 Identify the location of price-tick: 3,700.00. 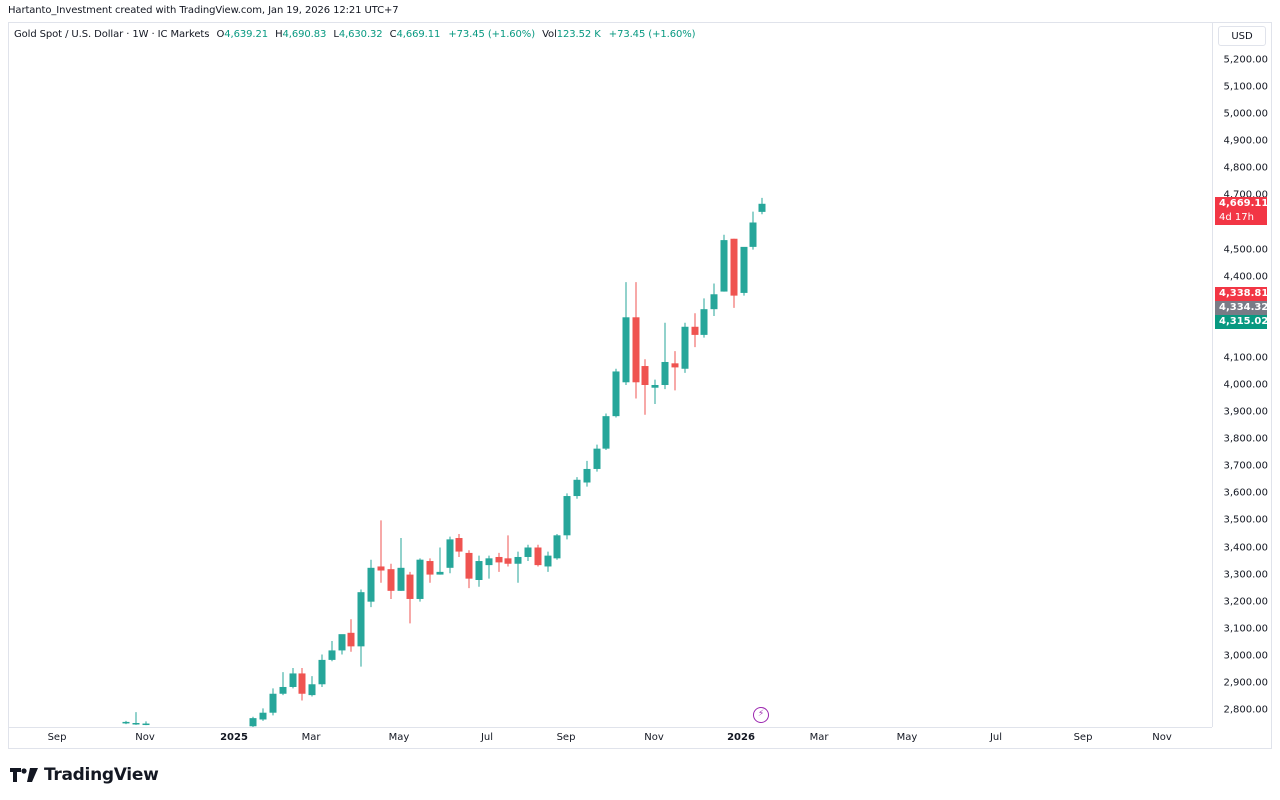
(1245, 466).